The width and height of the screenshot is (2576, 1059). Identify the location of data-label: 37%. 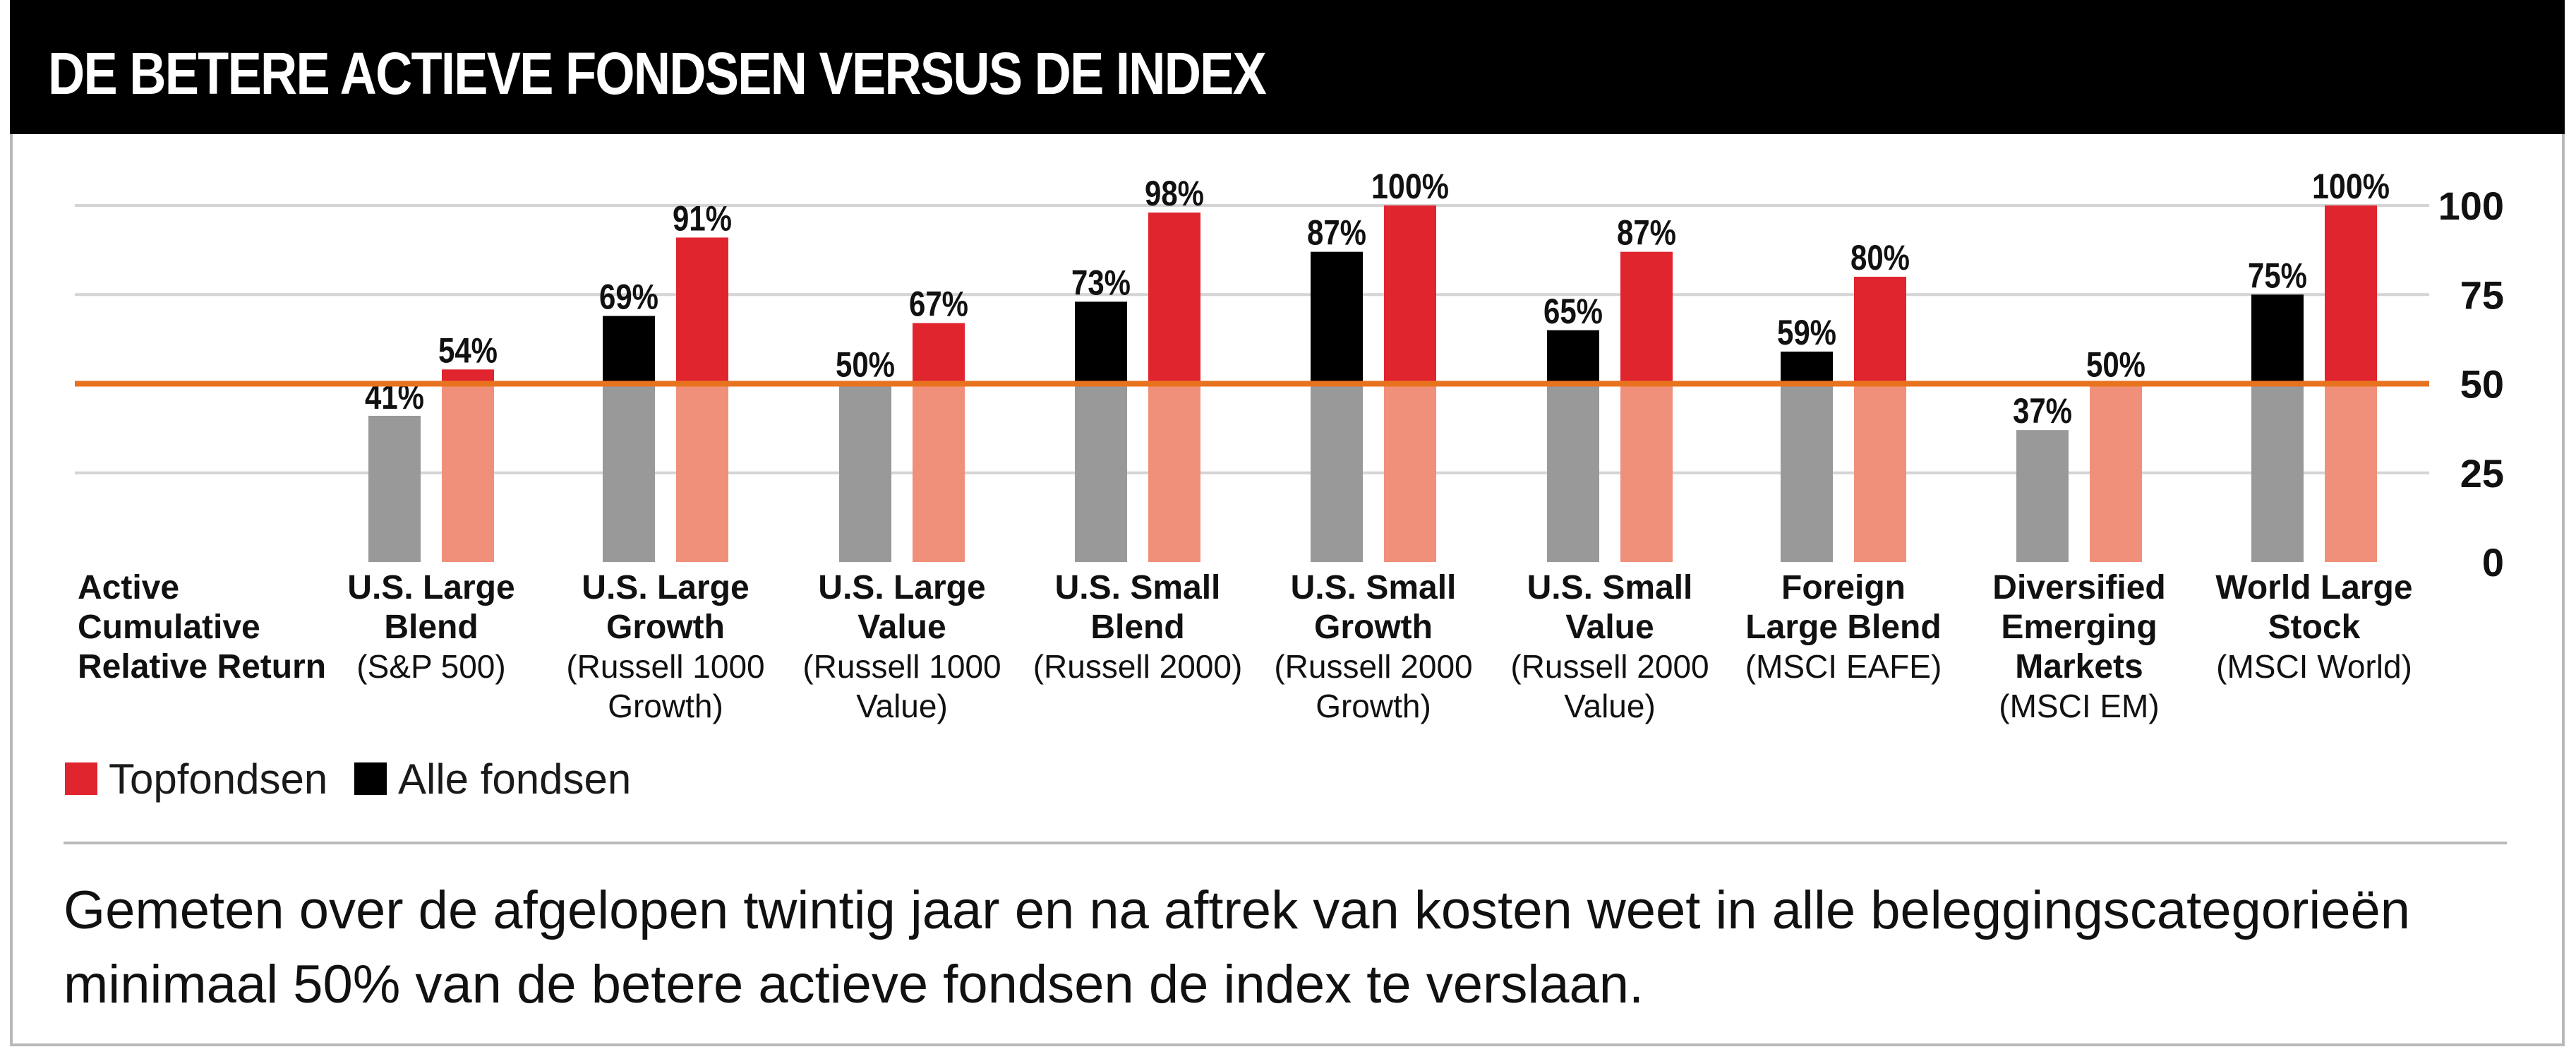
(2042, 411).